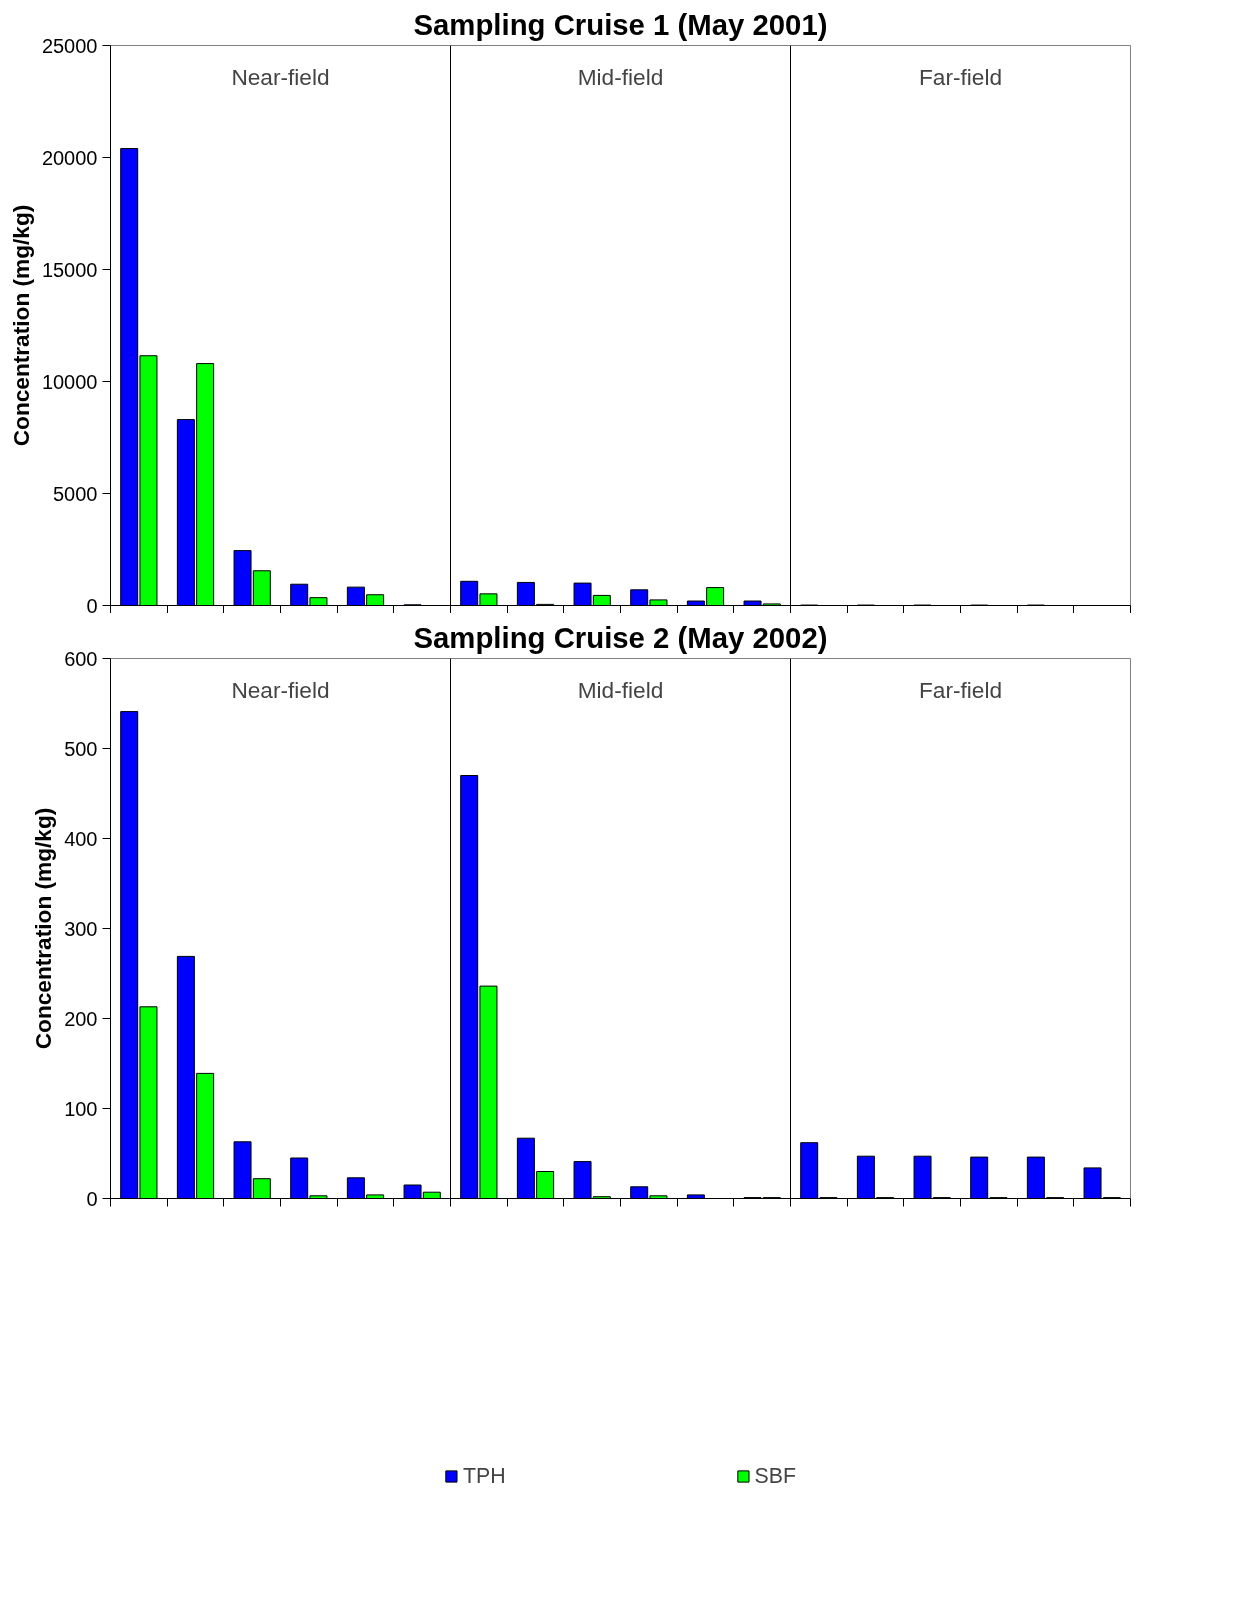  What do you see at coordinates (81, 1108) in the screenshot?
I see `y-tick-label: 100` at bounding box center [81, 1108].